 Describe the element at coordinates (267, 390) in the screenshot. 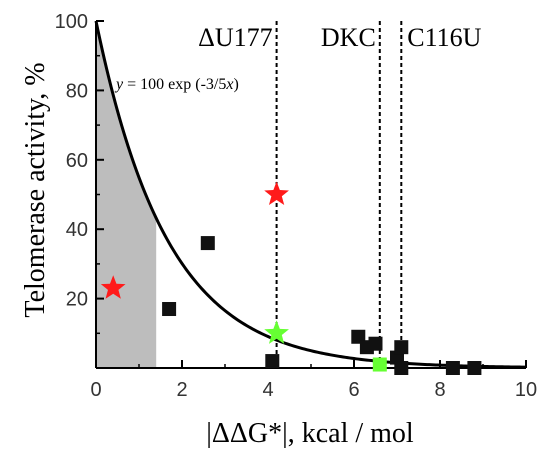

I see `x-tick-label-4: 4` at that location.